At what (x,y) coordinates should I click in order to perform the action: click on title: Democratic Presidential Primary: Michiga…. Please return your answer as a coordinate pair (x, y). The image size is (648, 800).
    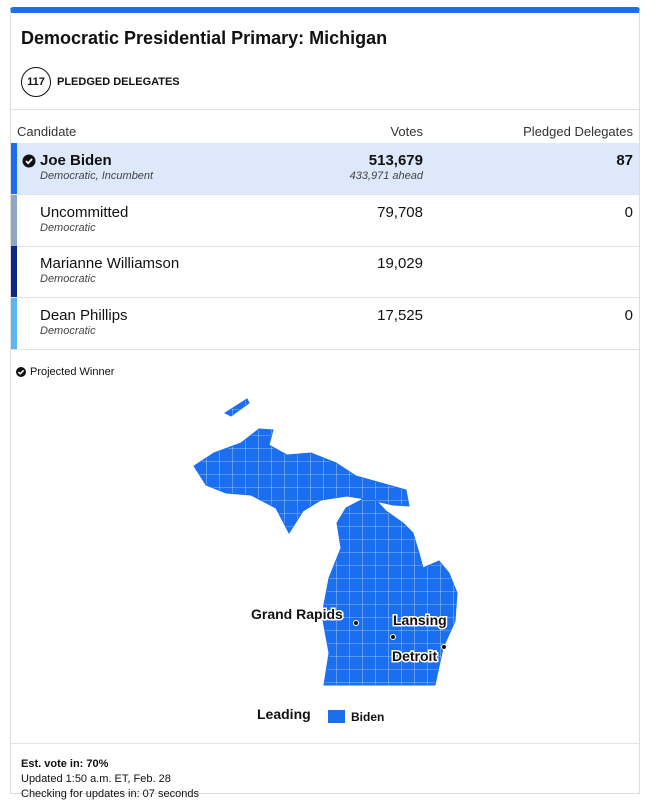
    Looking at the image, I should click on (204, 38).